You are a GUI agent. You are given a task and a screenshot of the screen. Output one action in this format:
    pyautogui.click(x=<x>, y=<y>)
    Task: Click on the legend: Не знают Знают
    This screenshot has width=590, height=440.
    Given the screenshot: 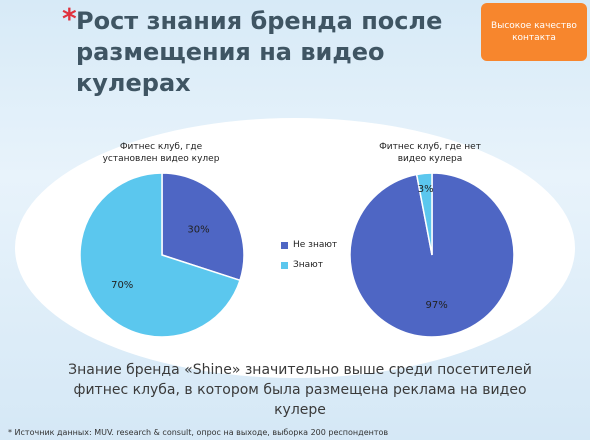 What is the action you would take?
    pyautogui.click(x=309, y=258)
    